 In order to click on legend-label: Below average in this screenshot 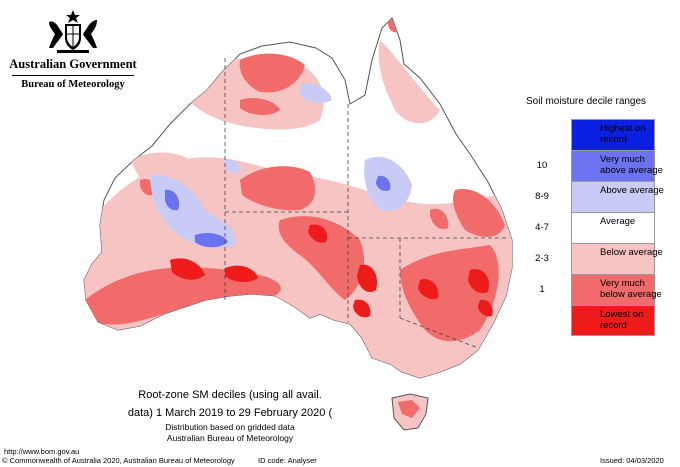, I will do `click(631, 252)`.